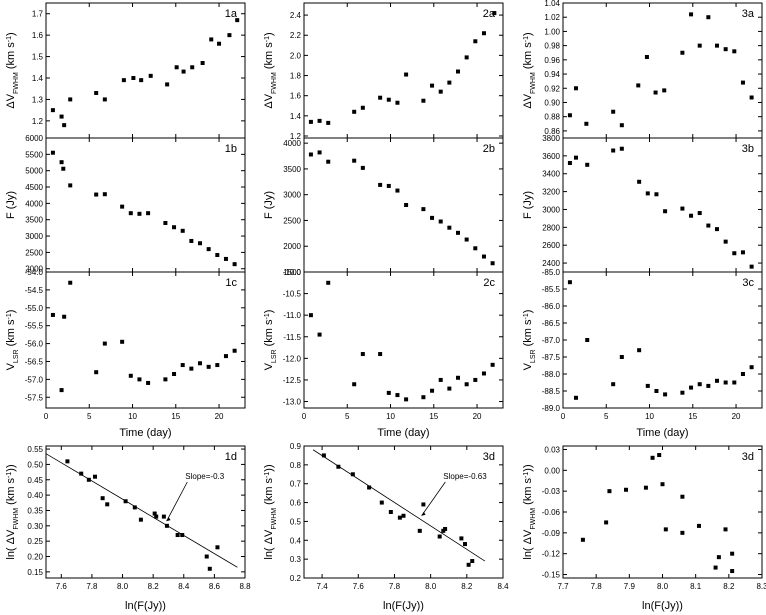 Image resolution: width=766 pixels, height=615 pixels. What do you see at coordinates (390, 416) in the screenshot?
I see `x-tick-label: 10` at bounding box center [390, 416].